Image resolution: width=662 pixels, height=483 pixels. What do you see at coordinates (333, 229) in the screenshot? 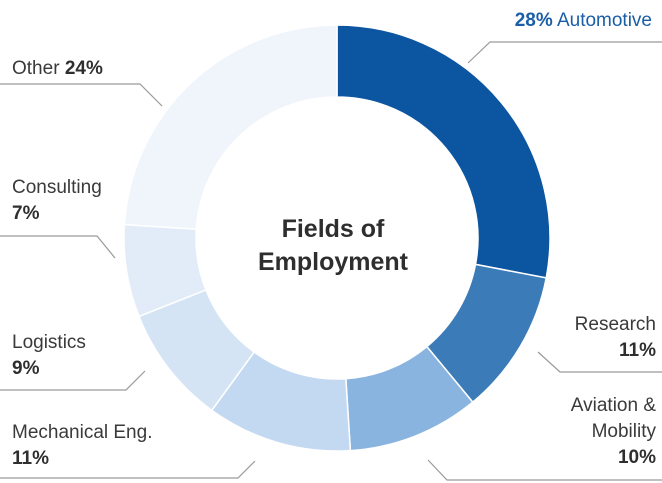
I see `chart-title-line-1: Fields of` at bounding box center [333, 229].